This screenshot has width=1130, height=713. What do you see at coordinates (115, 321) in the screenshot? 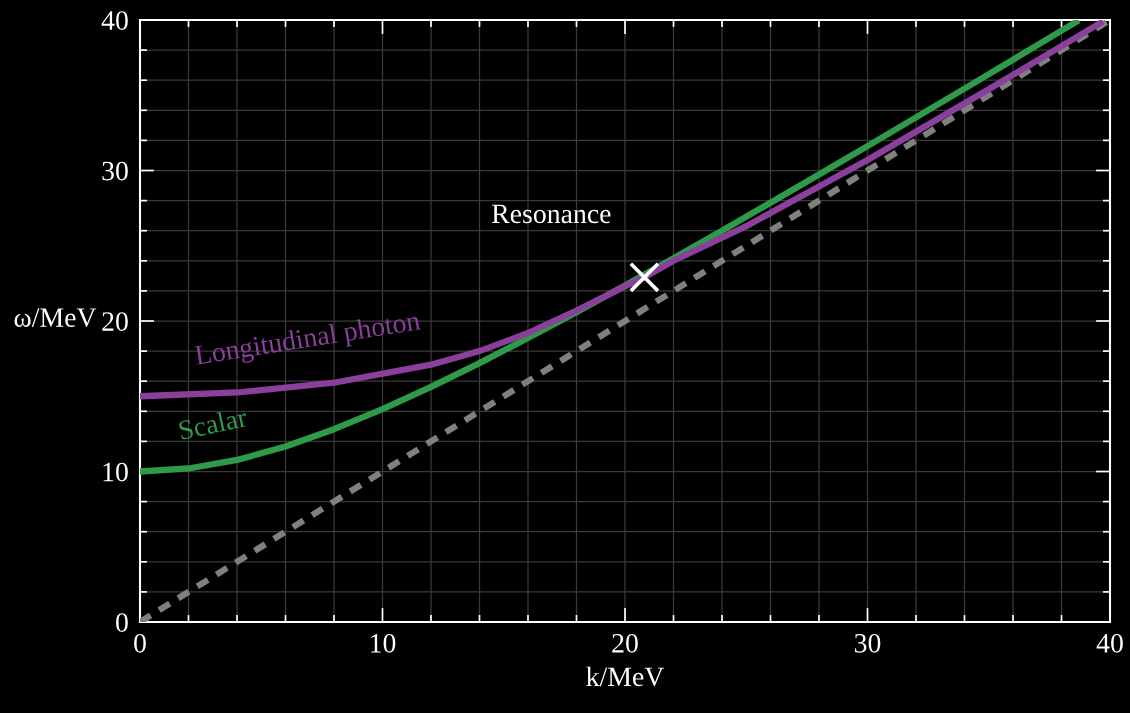
I see `y-tick-label: 20` at bounding box center [115, 321].